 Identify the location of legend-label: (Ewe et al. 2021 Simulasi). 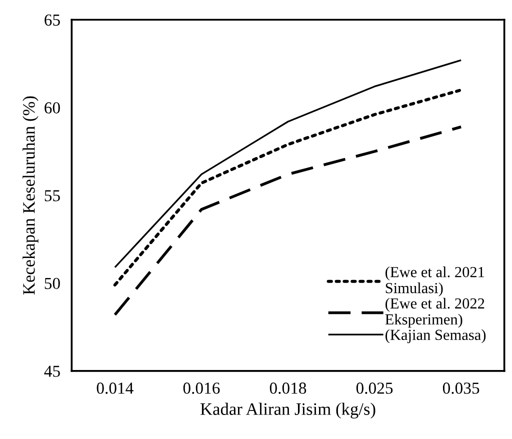
(435, 281).